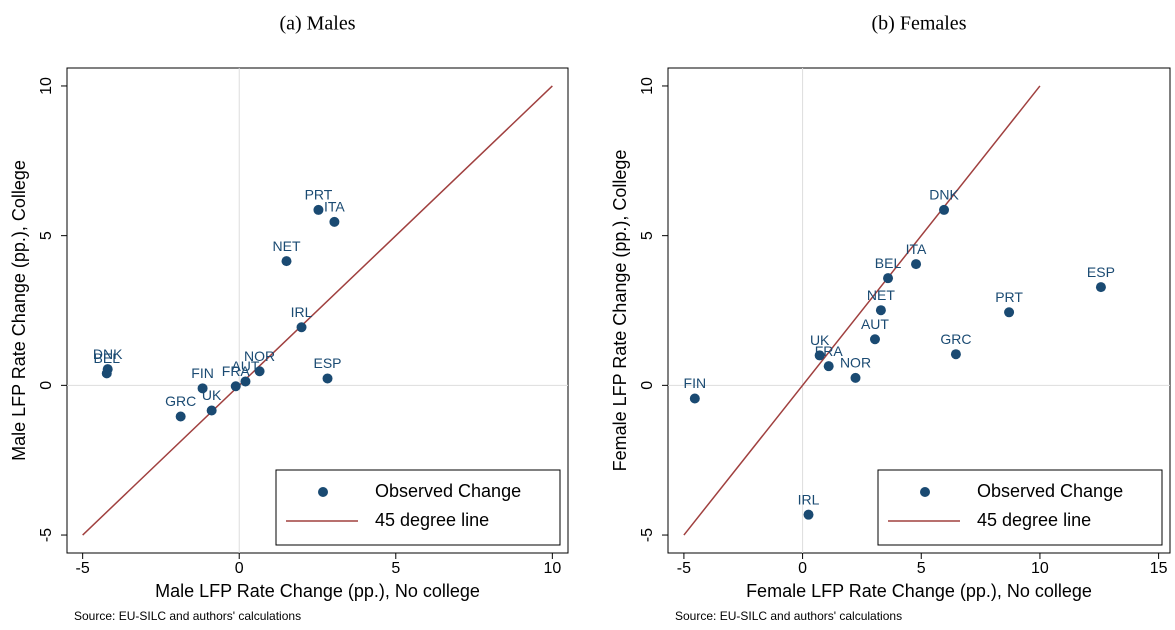 This screenshot has width=1175, height=630. What do you see at coordinates (317, 24) in the screenshot?
I see `panel-title: (a) Males` at bounding box center [317, 24].